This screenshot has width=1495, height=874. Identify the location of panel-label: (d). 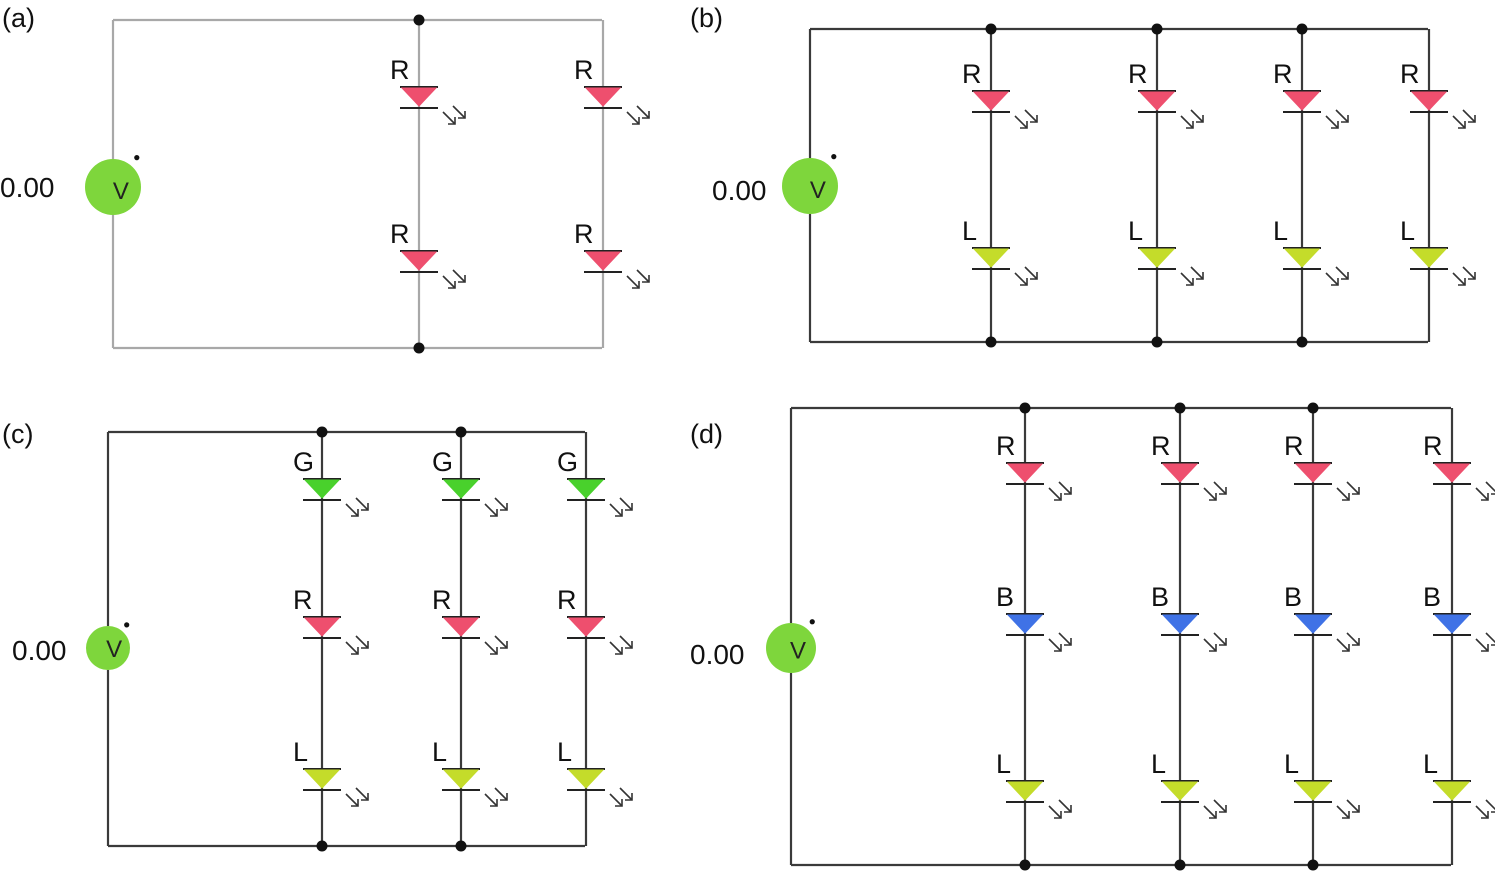
(706, 434).